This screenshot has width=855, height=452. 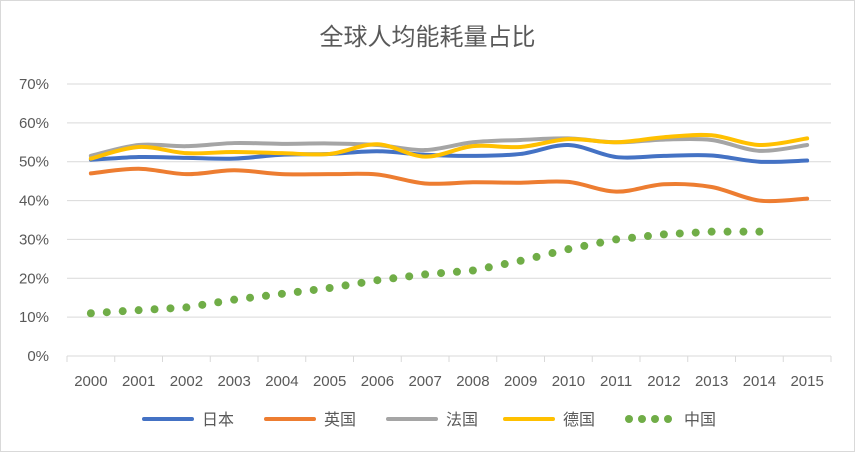 I want to click on x-tick-label: 2015, so click(x=806, y=381).